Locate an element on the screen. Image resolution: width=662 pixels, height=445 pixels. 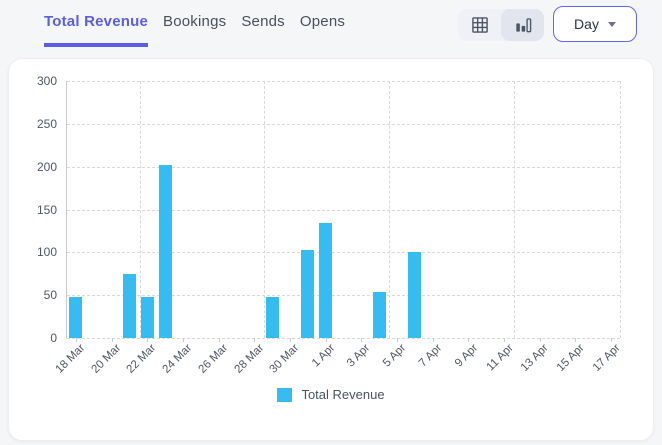
bar-31-mar is located at coordinates (308, 293).